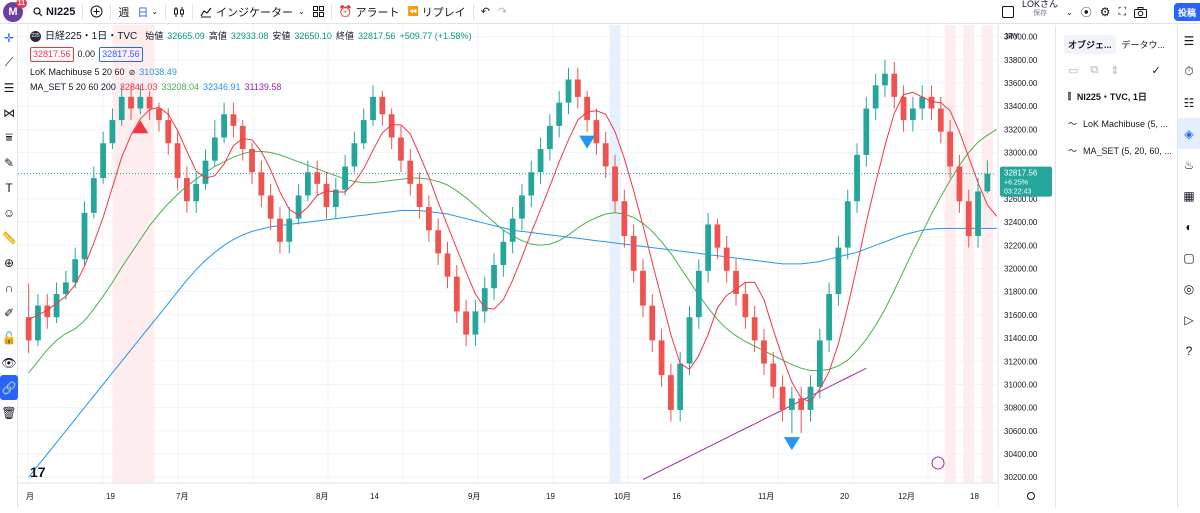  Describe the element at coordinates (121, 54) in the screenshot. I see `ask-price: 32817.56` at that location.